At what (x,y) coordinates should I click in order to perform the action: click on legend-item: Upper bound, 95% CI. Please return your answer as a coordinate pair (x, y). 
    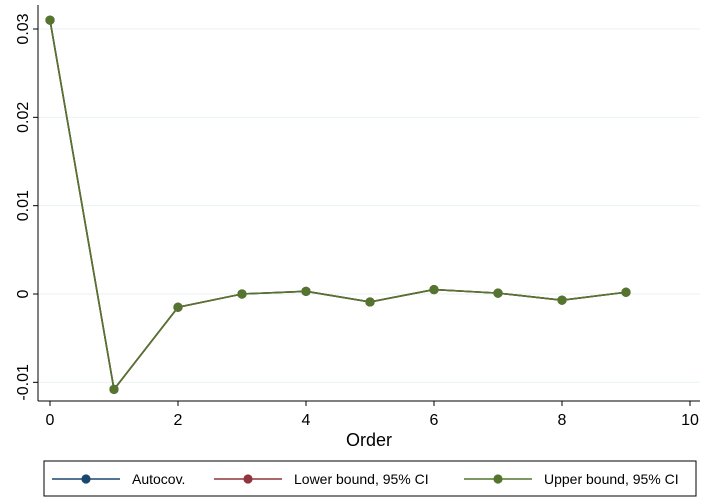
    Looking at the image, I should click on (571, 479).